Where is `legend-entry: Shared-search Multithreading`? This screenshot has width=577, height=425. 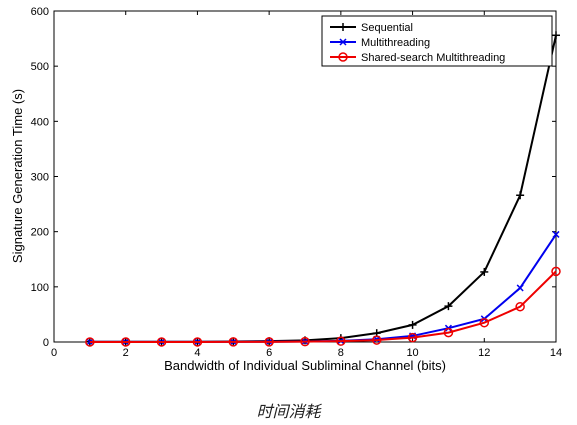
legend-entry: Shared-search Multithreading is located at coordinates (417, 58).